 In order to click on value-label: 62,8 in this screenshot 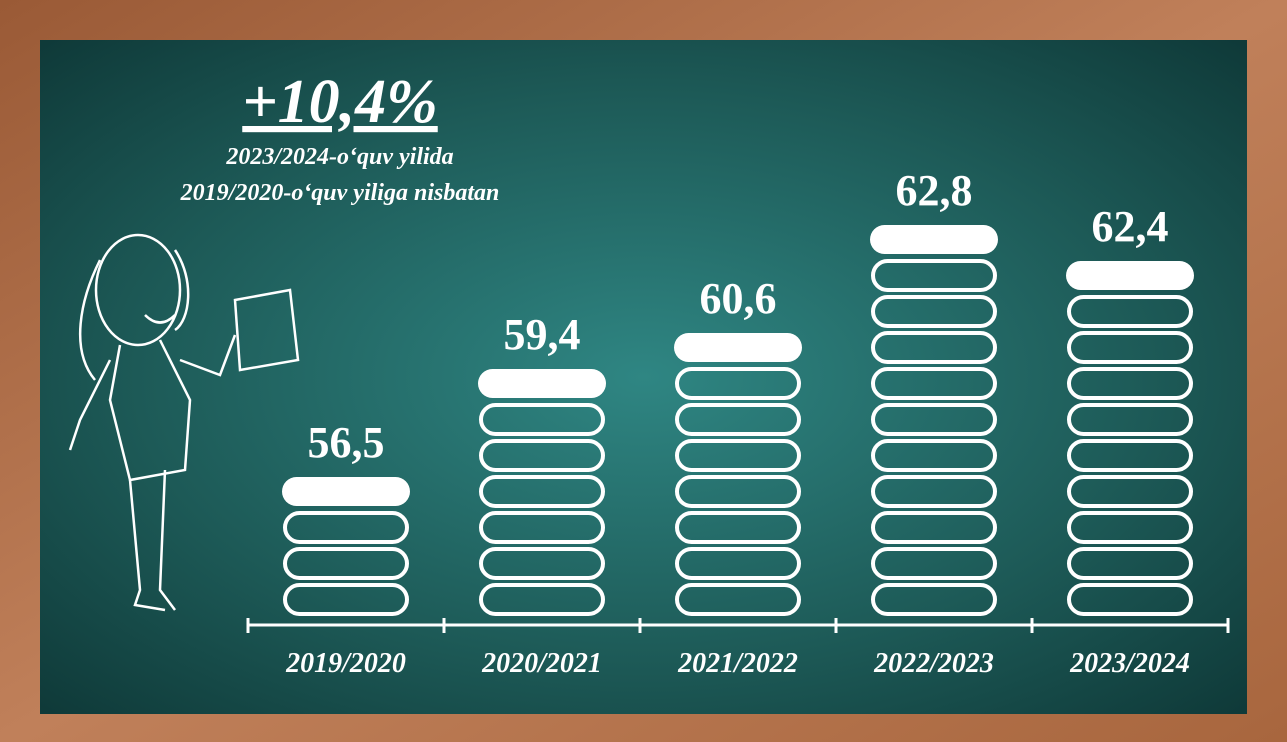, I will do `click(934, 190)`.